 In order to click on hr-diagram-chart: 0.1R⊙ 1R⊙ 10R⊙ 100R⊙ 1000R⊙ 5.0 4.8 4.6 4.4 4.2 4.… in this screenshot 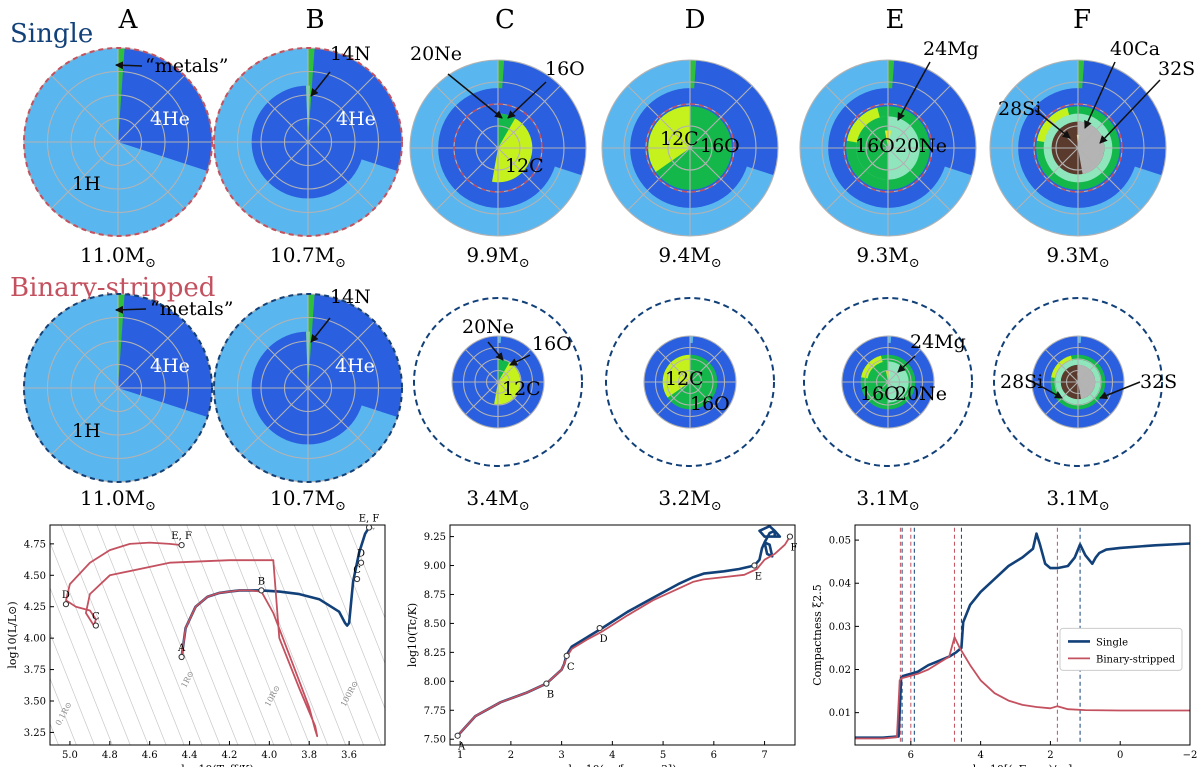, I will do `click(196, 640)`.